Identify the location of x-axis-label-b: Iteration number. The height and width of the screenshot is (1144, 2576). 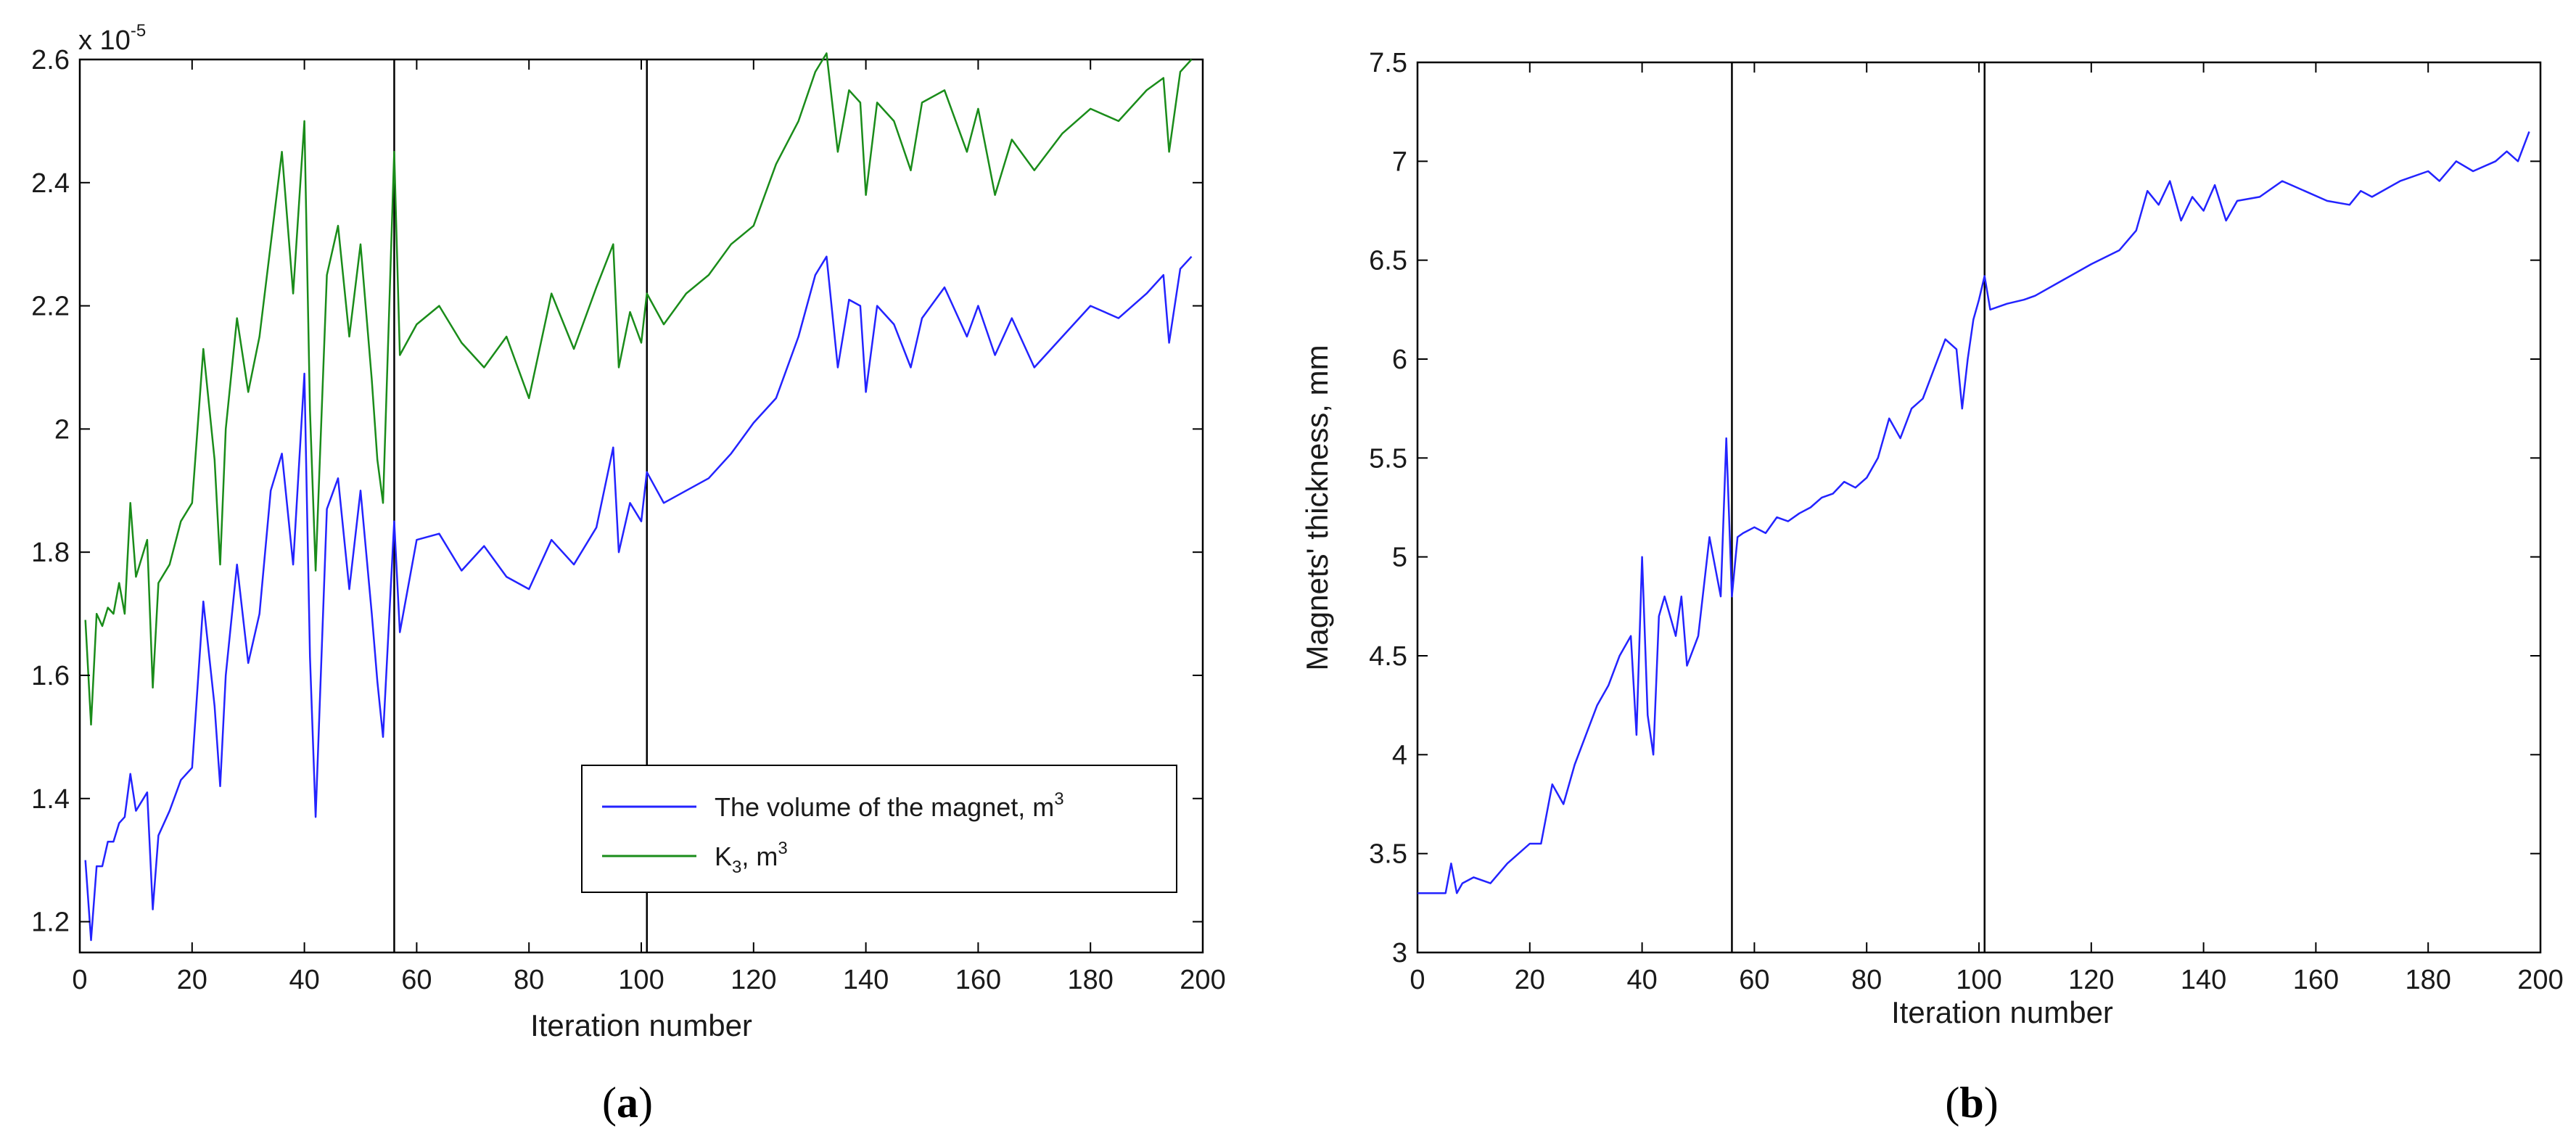
(2002, 1012).